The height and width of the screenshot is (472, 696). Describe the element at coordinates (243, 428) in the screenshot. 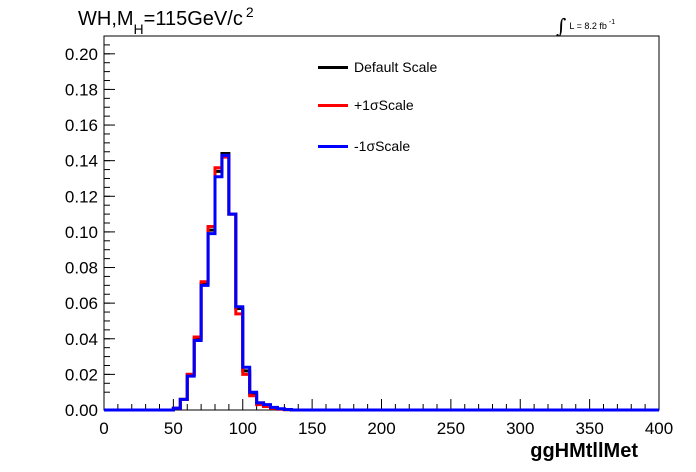

I see `x-tick-label: 100` at that location.